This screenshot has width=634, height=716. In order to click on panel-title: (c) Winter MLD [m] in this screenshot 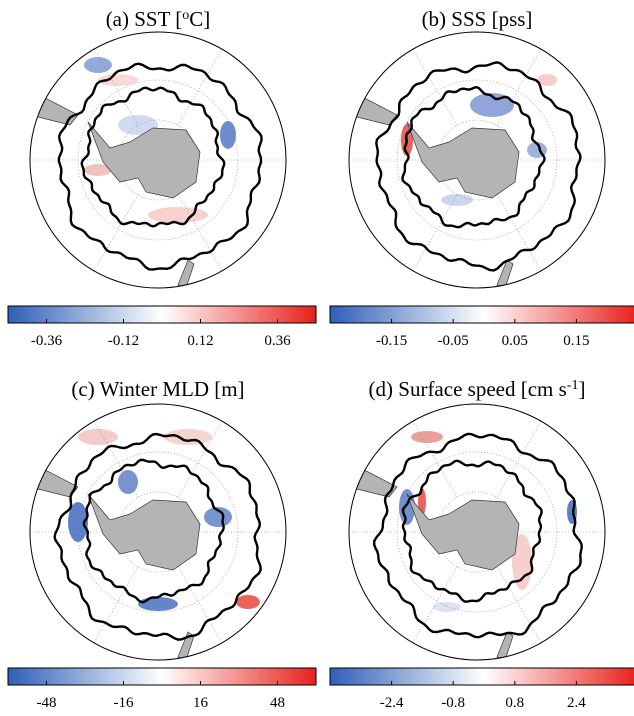, I will do `click(157, 389)`.